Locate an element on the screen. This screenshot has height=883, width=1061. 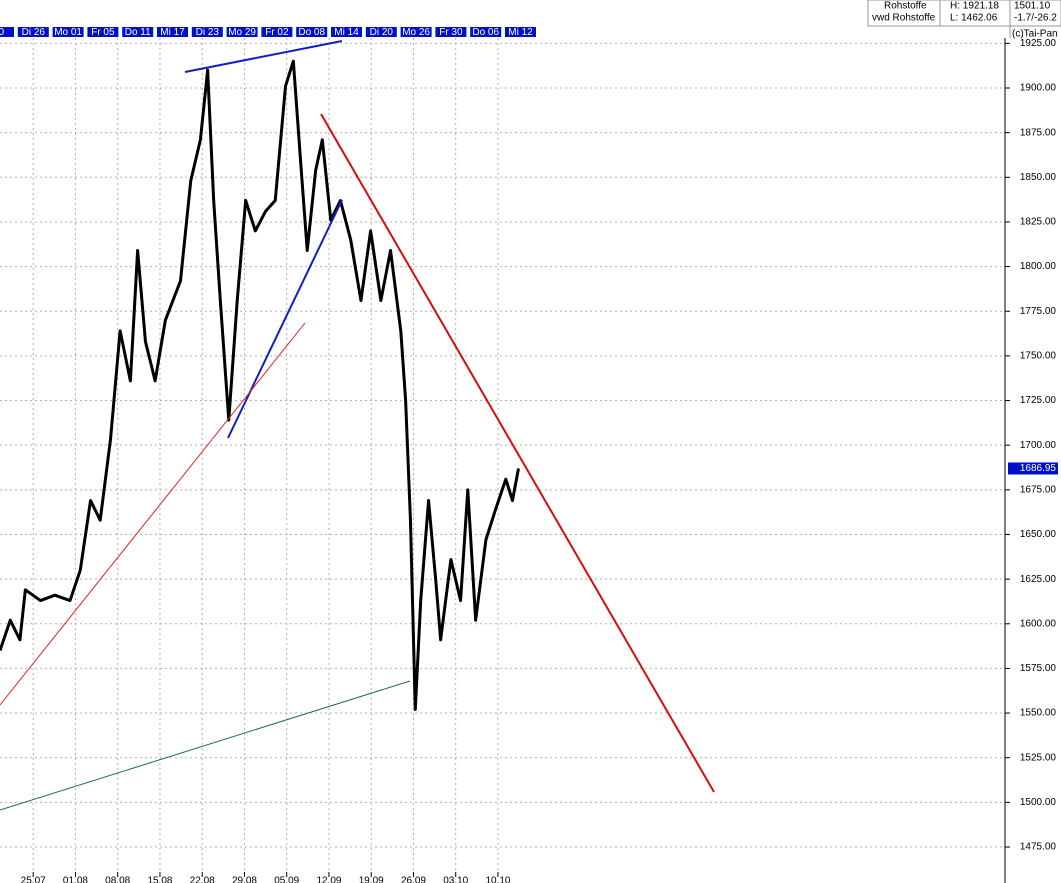
header-high: H: 1921.18 is located at coordinates (974, 6).